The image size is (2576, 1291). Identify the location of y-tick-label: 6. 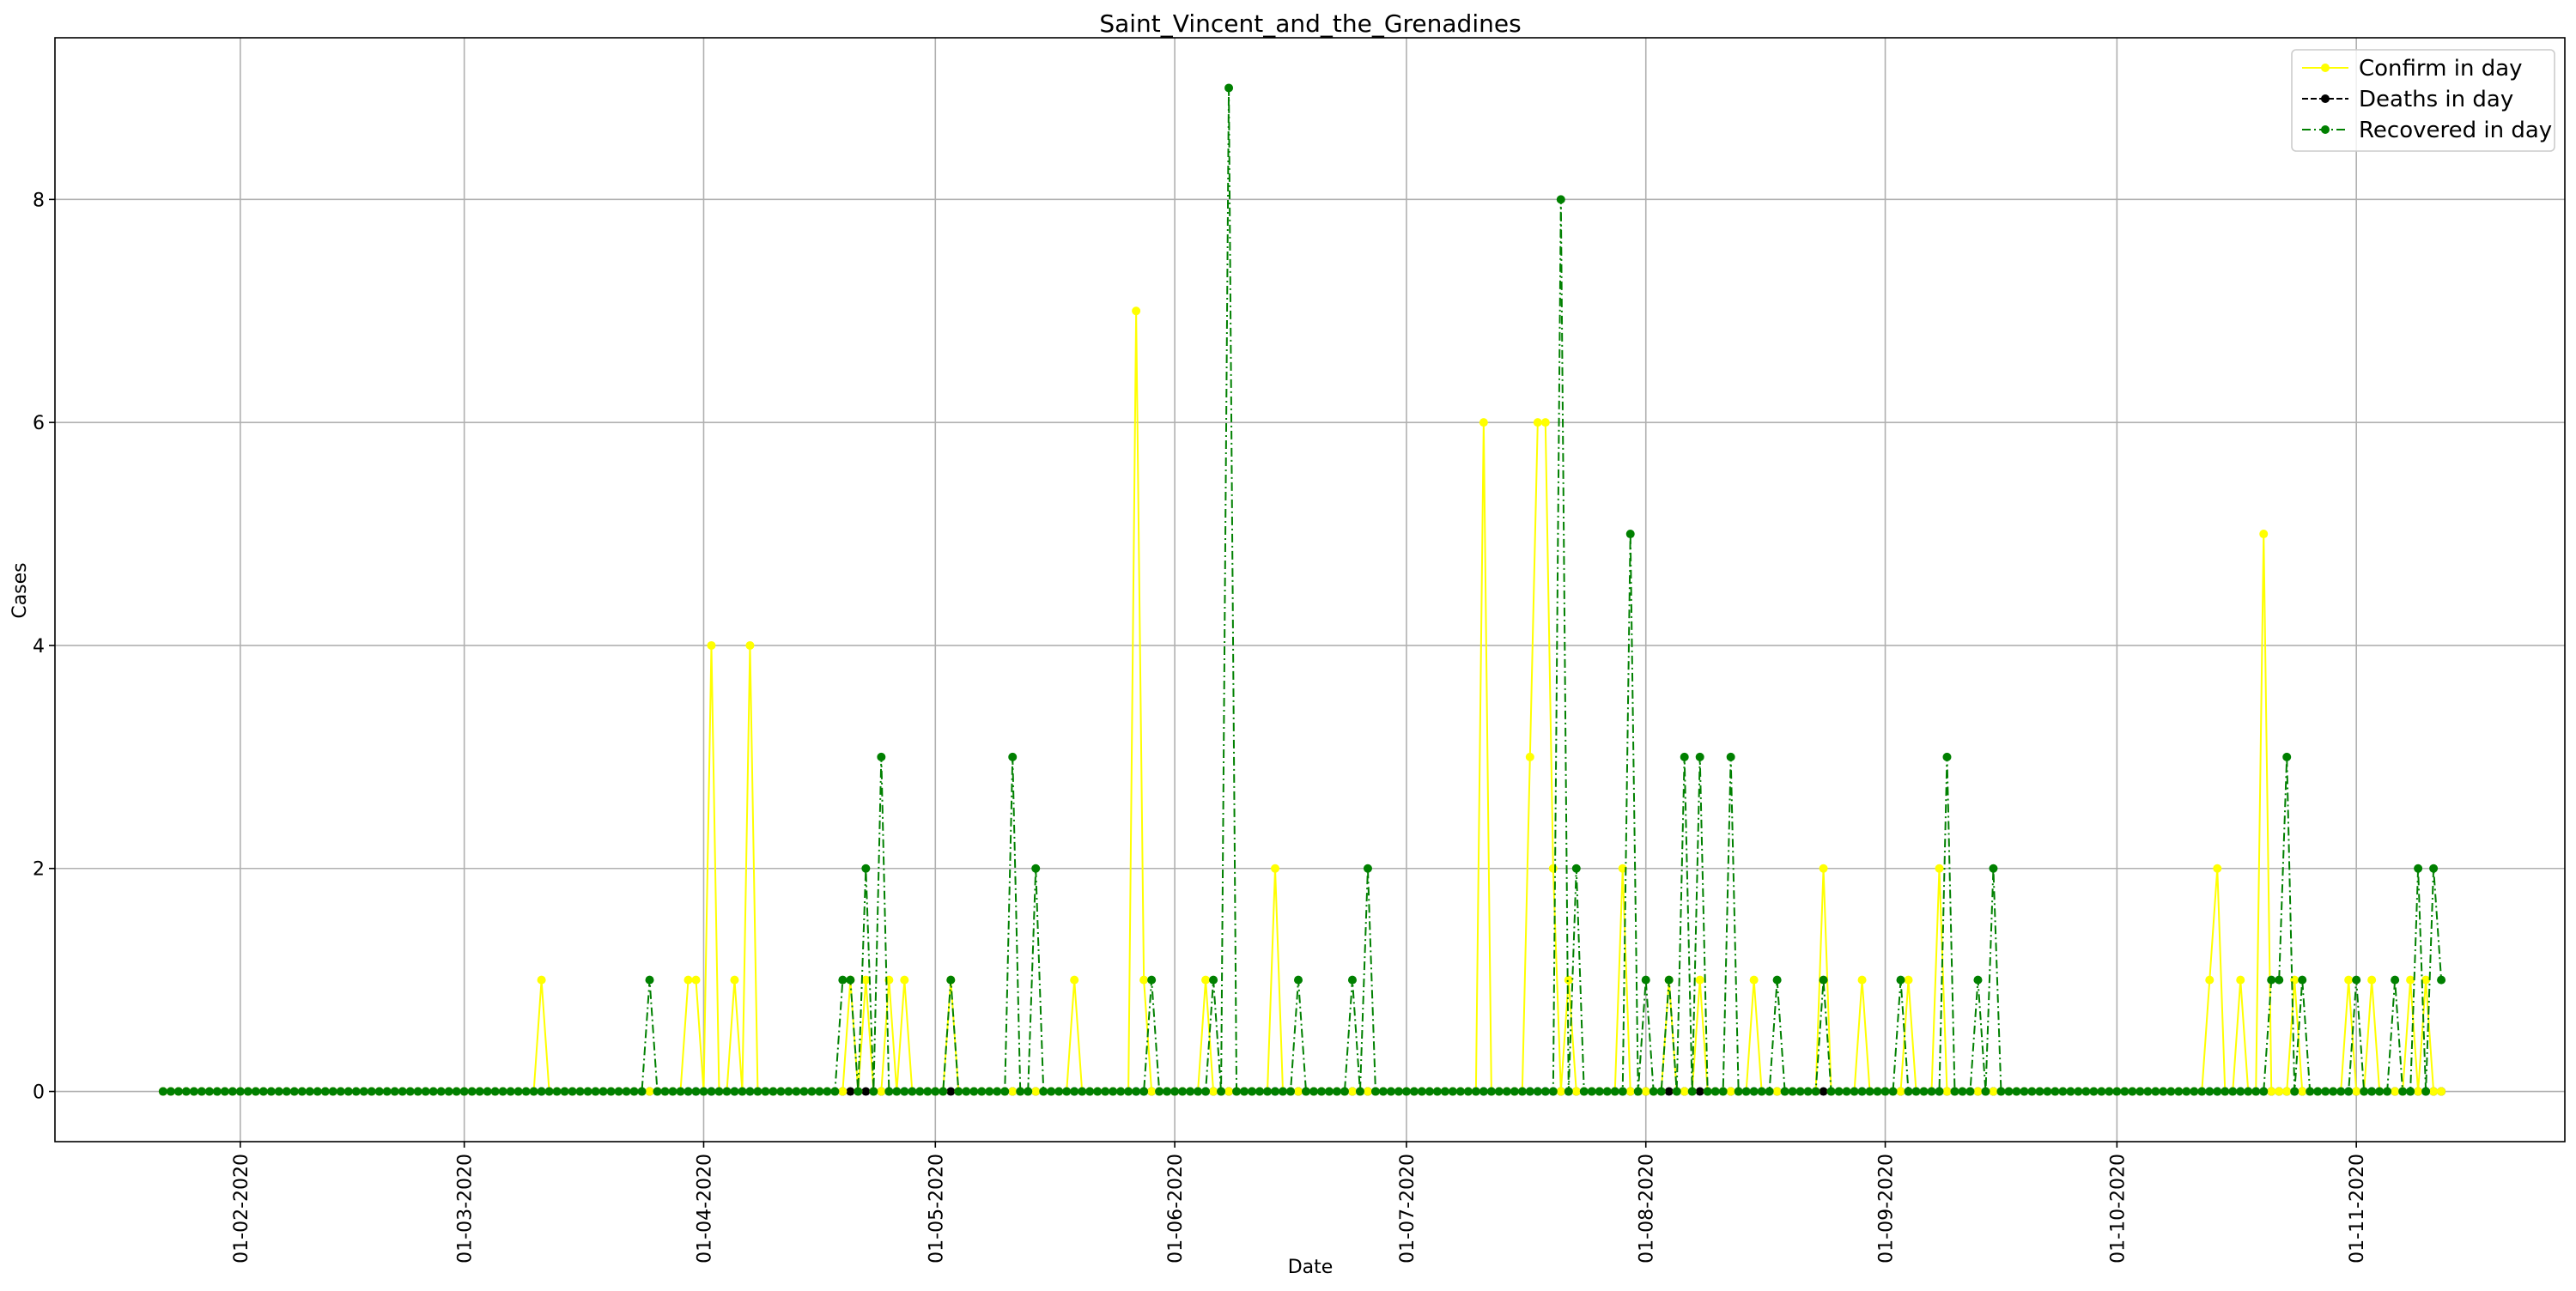
(39, 424).